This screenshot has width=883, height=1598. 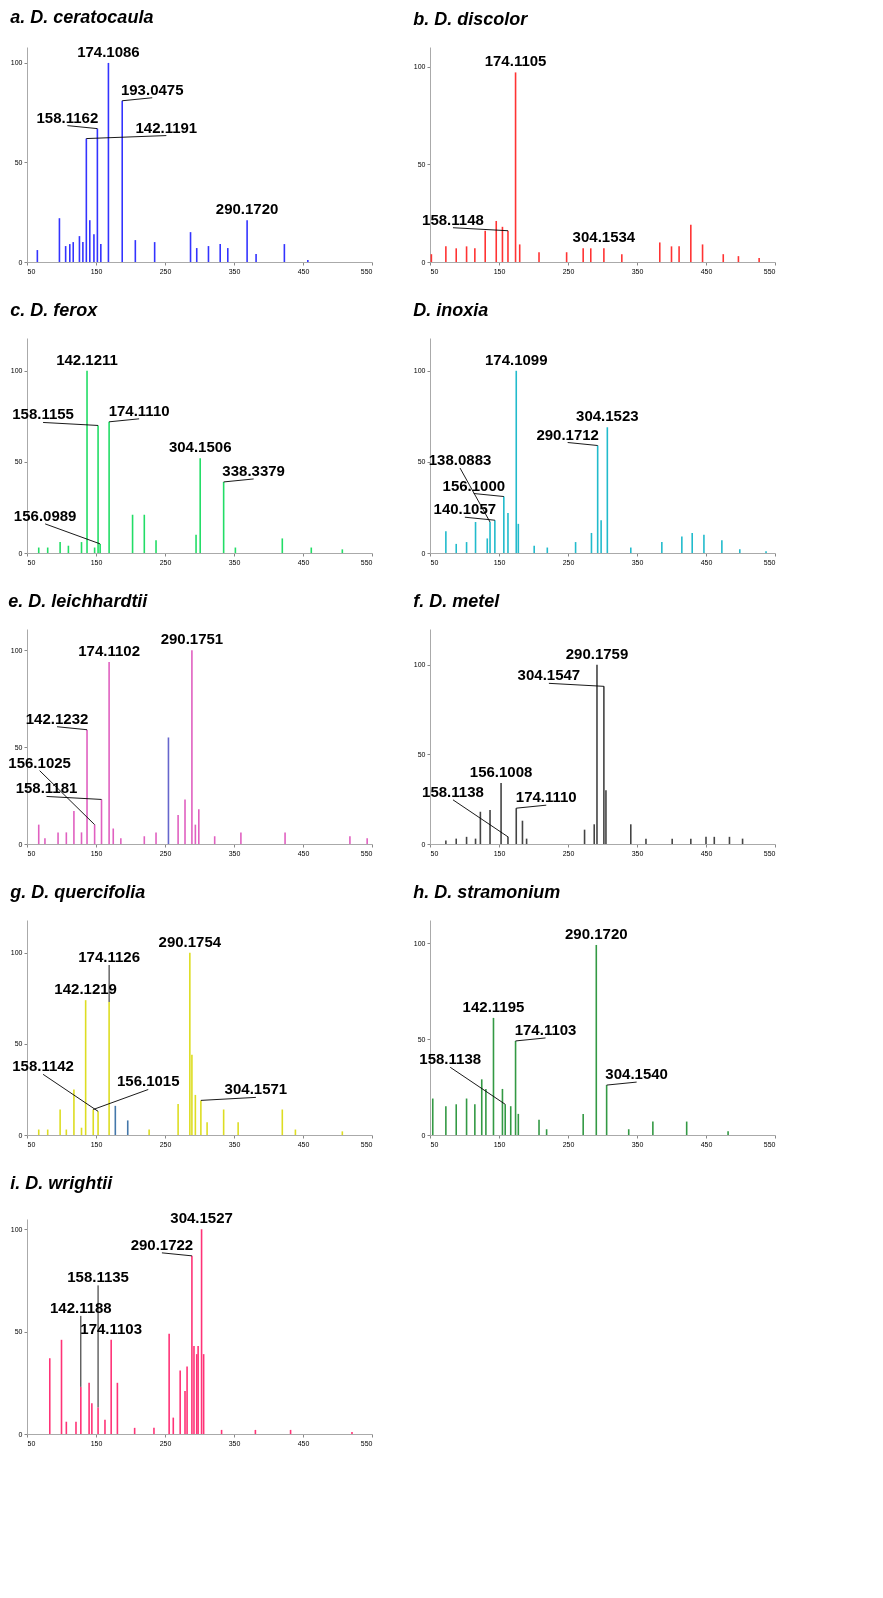 I want to click on annotation: 156.0989, so click(x=45, y=515).